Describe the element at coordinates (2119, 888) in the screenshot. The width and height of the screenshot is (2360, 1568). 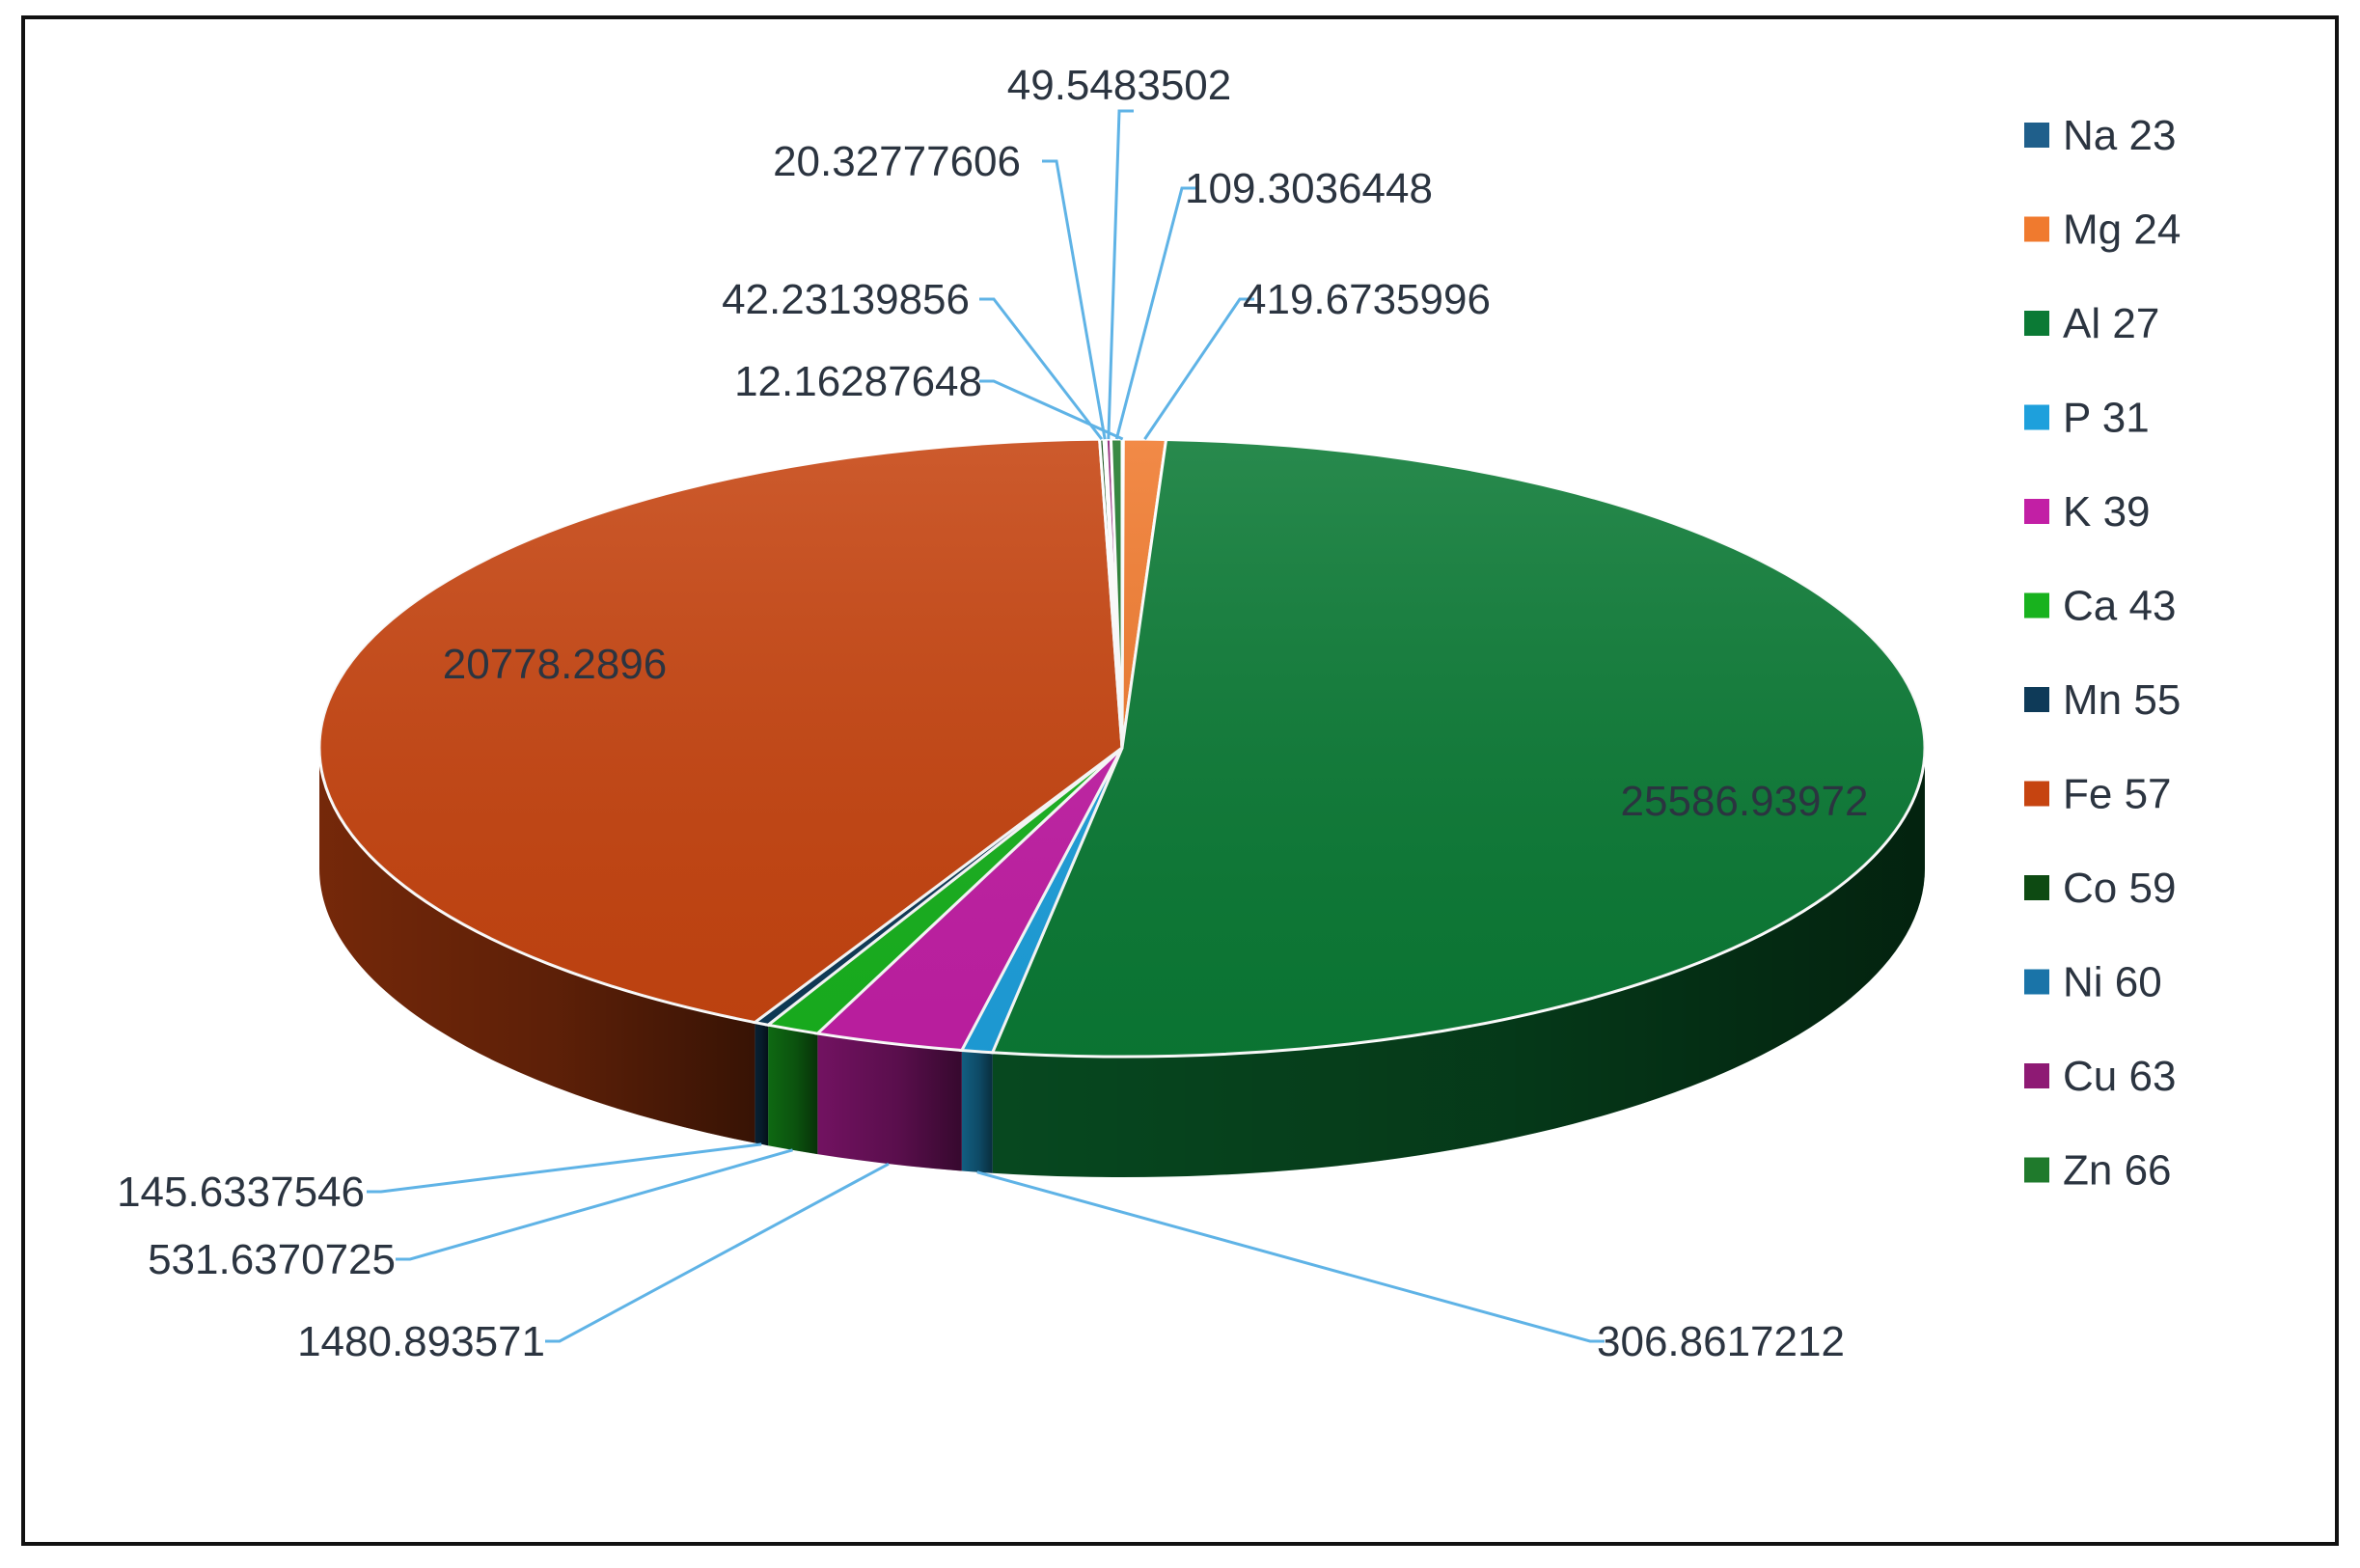
I see `legend-label-co-59: Co 59` at that location.